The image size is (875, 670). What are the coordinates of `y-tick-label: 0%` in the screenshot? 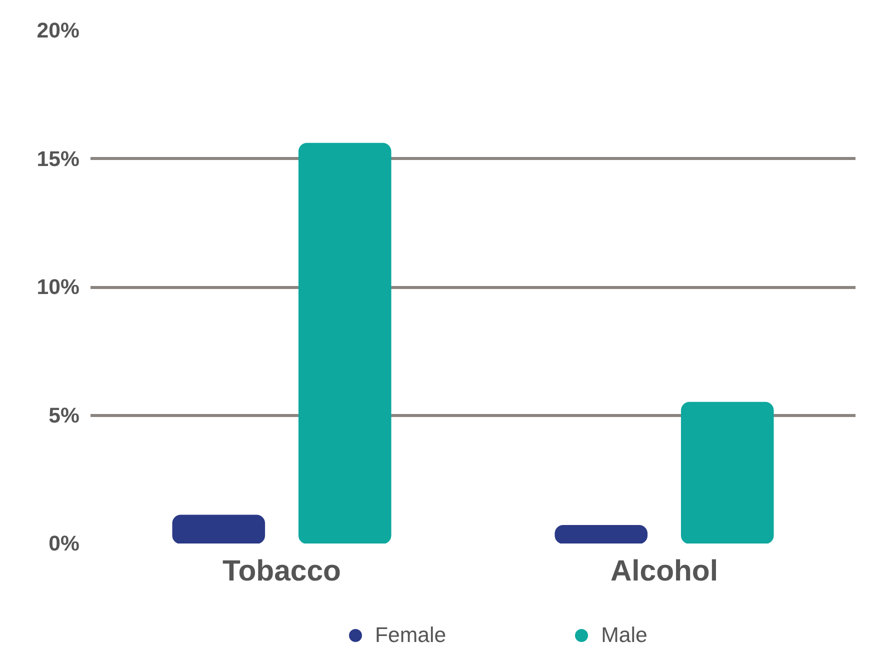 It's located at (64, 544).